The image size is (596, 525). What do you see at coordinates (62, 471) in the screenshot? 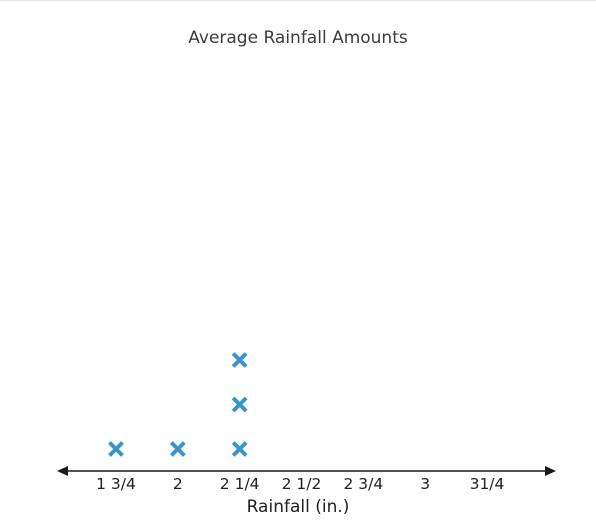
I see `x-axis-left-arrow` at bounding box center [62, 471].